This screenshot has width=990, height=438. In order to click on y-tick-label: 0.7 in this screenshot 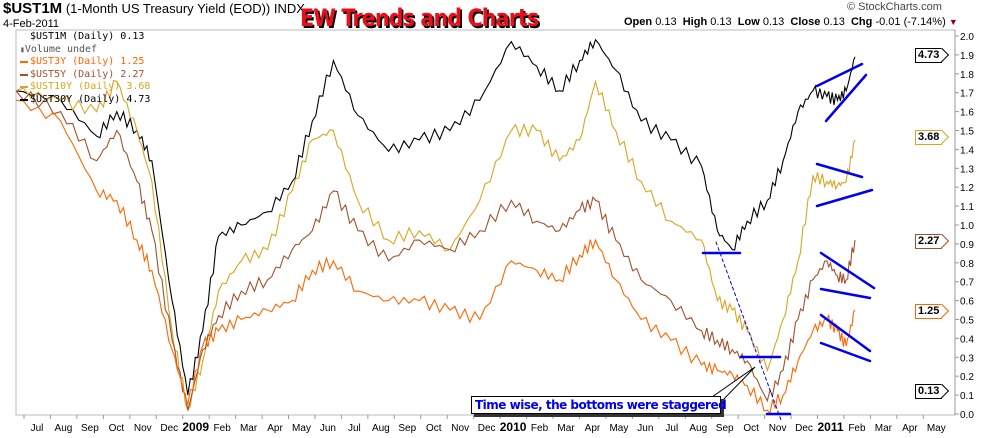, I will do `click(967, 283)`.